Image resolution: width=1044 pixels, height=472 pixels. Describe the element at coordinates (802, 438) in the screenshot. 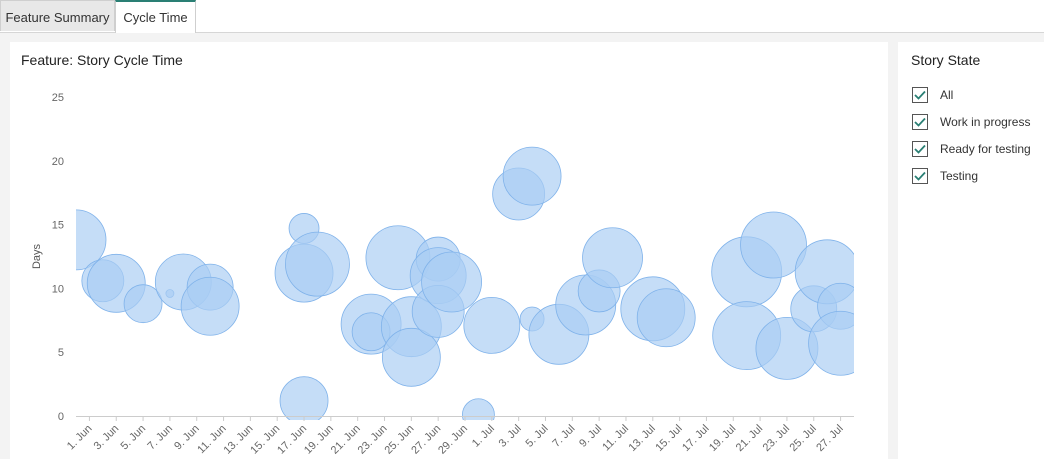

I see `x-tick-label: 25. Jul` at that location.